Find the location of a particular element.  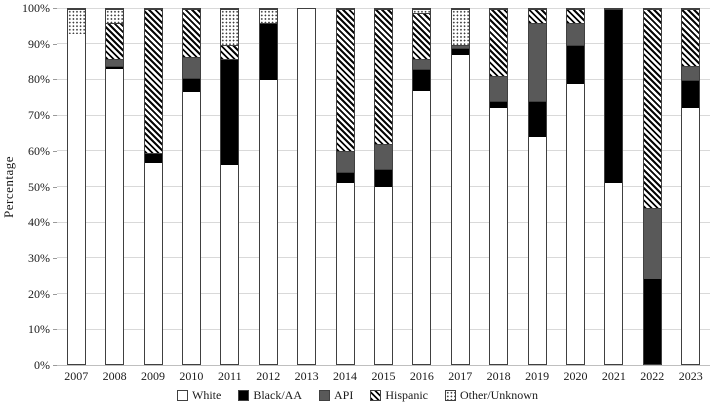

bar-slot-2011 is located at coordinates (230, 186).